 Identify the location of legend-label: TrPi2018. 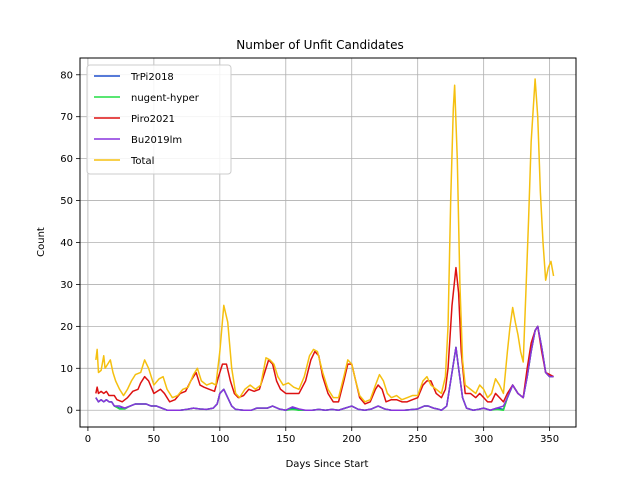
(152, 77).